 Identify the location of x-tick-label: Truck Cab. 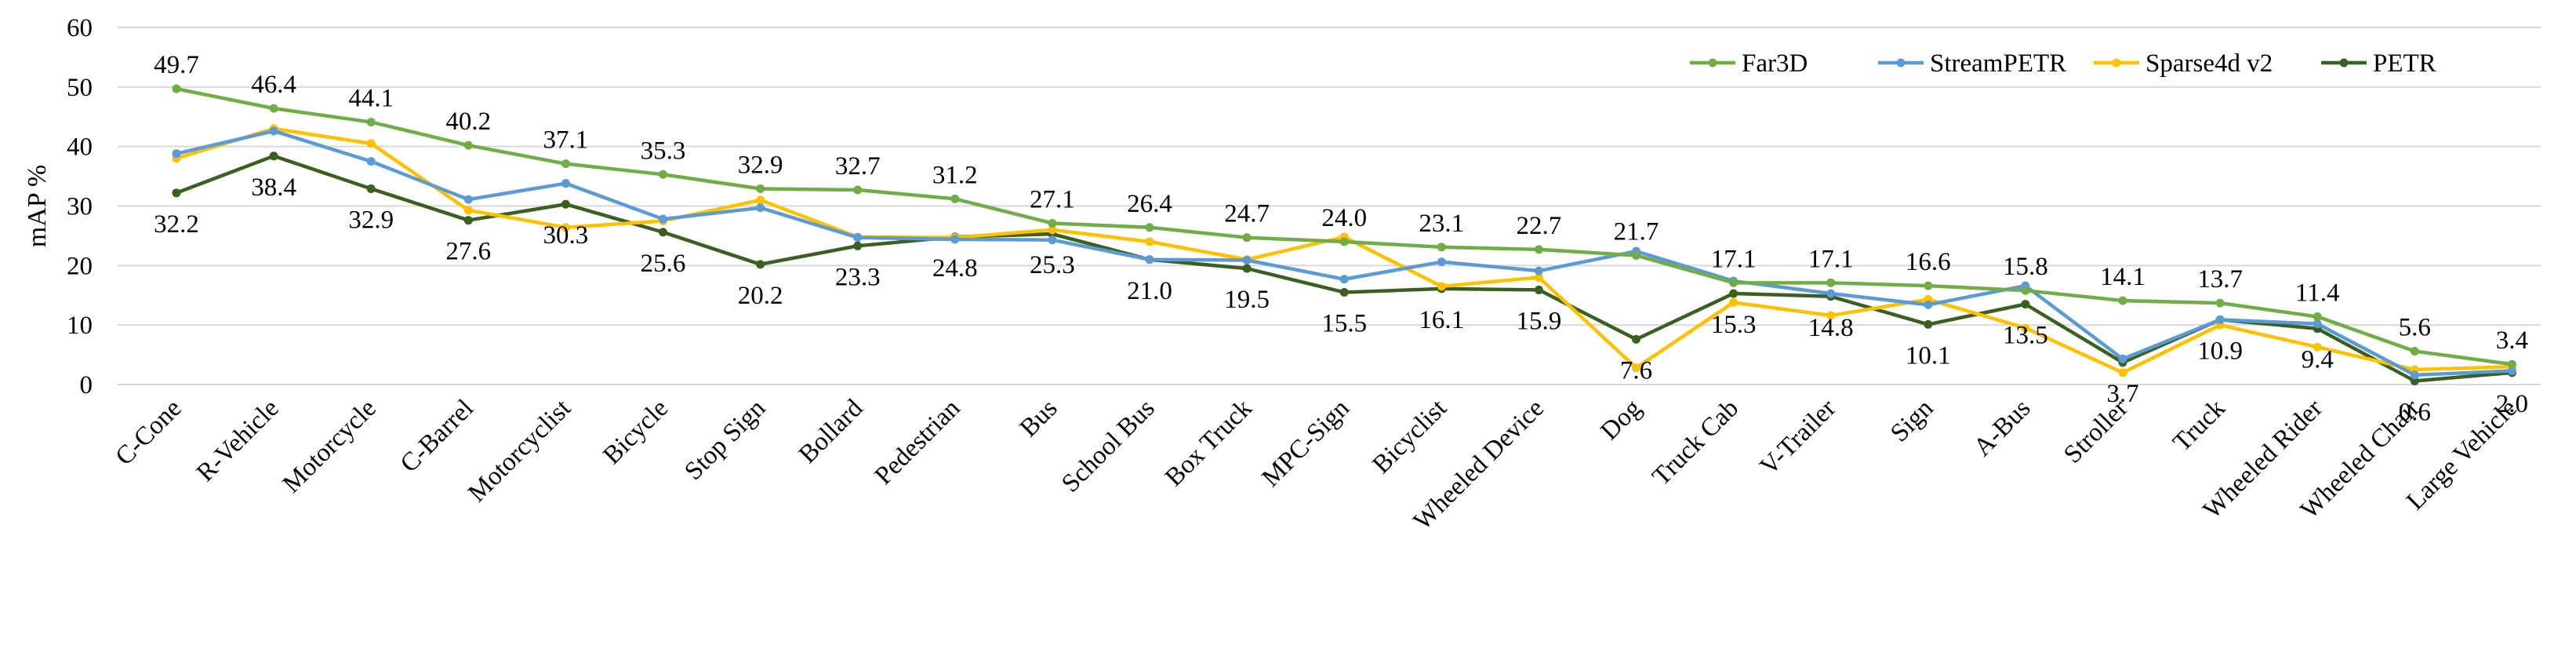
(1695, 442).